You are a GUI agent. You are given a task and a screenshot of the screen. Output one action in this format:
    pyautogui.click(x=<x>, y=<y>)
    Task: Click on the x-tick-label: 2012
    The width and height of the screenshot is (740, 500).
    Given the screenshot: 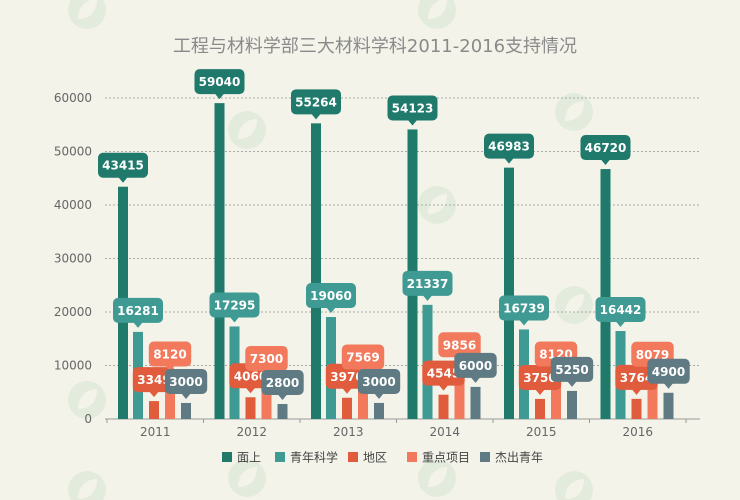 What is the action you would take?
    pyautogui.click(x=251, y=432)
    